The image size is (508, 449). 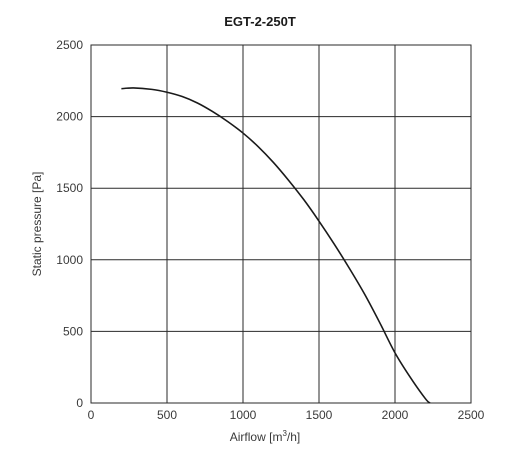 I want to click on x-tick-label: 1000, so click(x=243, y=415).